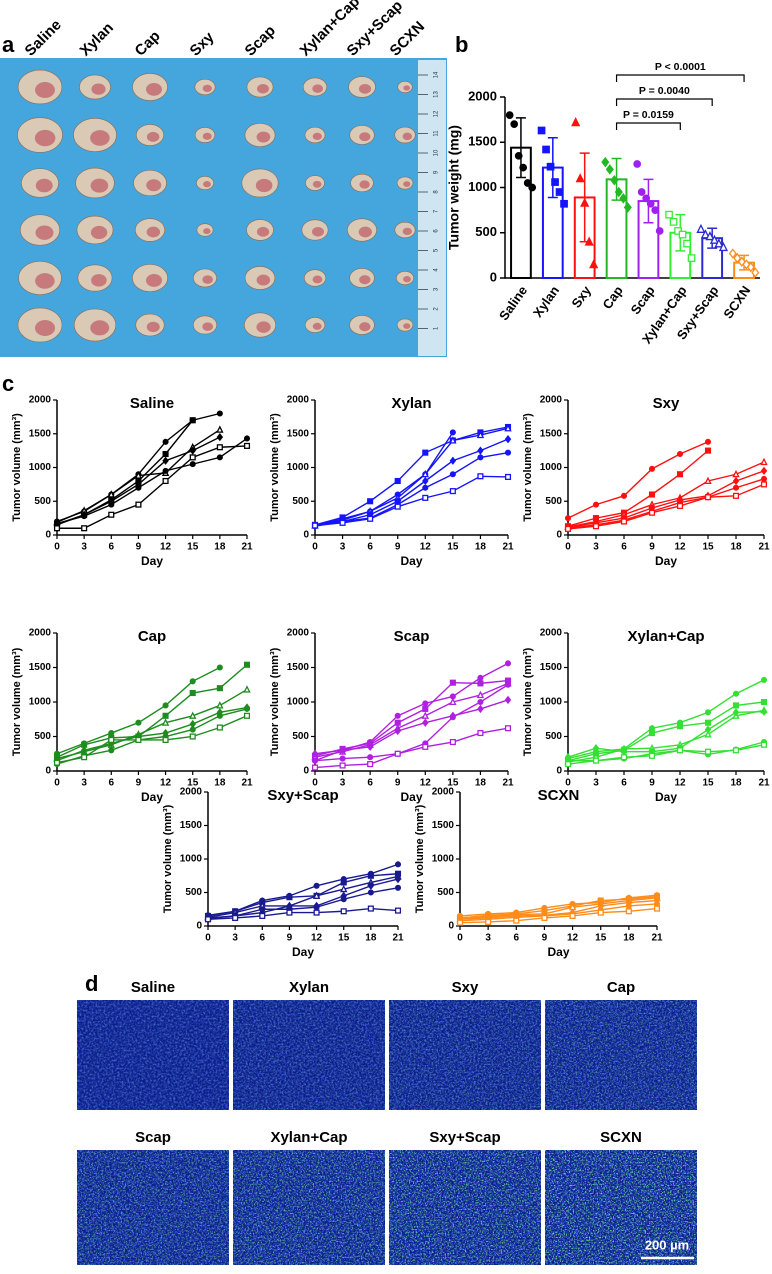 The width and height of the screenshot is (772, 1274). Describe the element at coordinates (621, 987) in the screenshot. I see `micrograph-label: Cap` at that location.